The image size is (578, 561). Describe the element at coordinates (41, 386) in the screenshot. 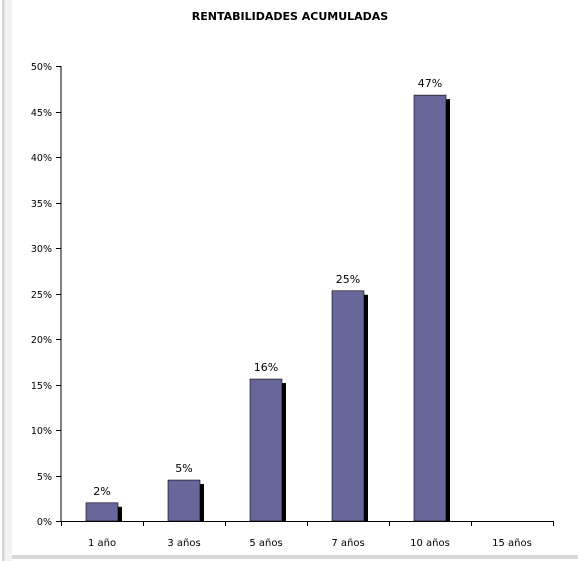

I see `y-tick-label: 15%` at that location.